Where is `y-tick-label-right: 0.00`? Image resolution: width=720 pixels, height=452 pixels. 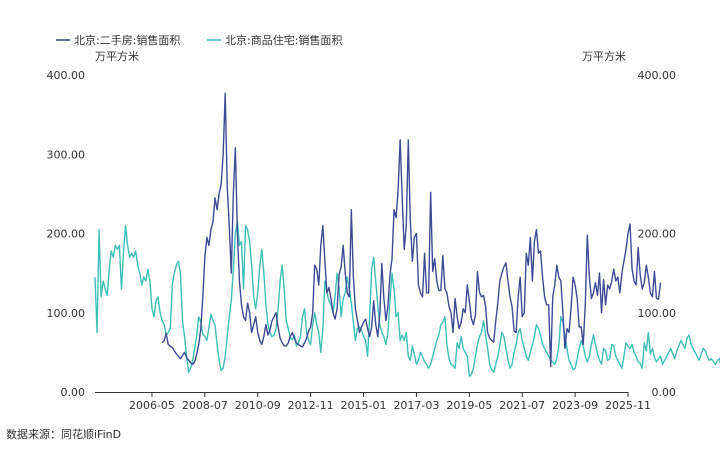 y-tick-label-right: 0.00 is located at coordinates (664, 392).